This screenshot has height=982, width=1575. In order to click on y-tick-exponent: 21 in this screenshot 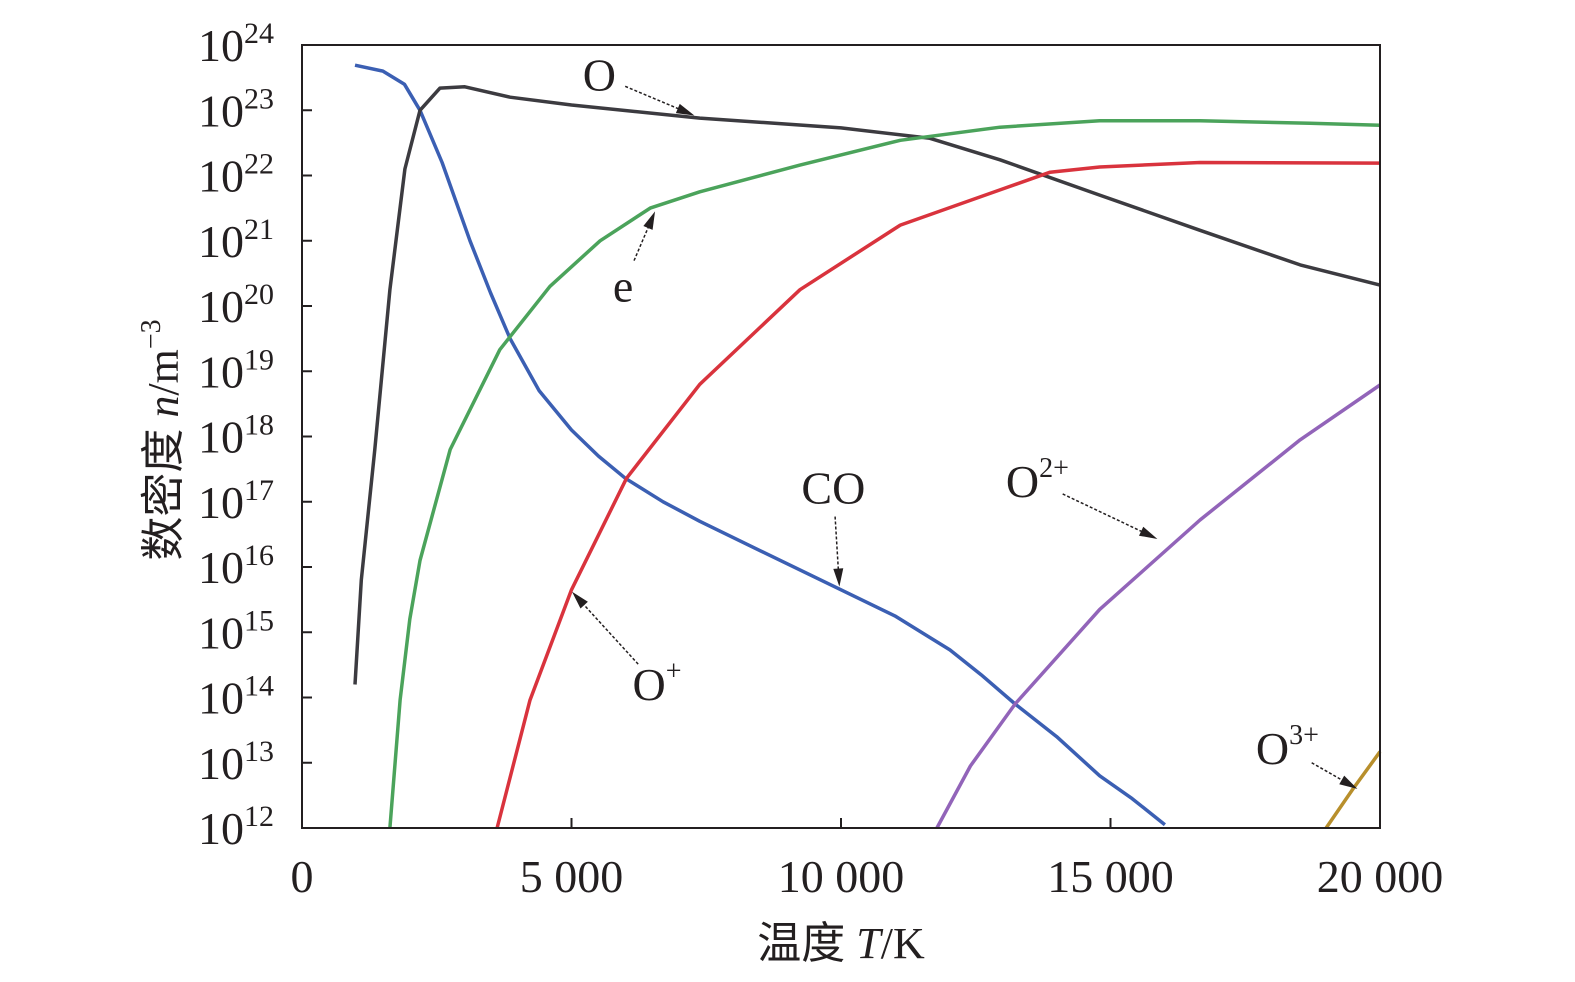, I will do `click(259, 229)`.